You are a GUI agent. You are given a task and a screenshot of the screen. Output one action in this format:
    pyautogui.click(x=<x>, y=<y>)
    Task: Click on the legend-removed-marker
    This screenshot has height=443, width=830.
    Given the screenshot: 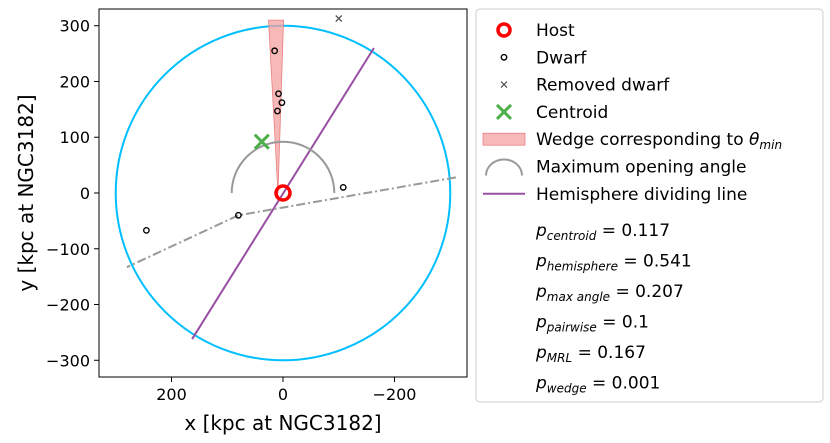 What is the action you would take?
    pyautogui.click(x=504, y=85)
    